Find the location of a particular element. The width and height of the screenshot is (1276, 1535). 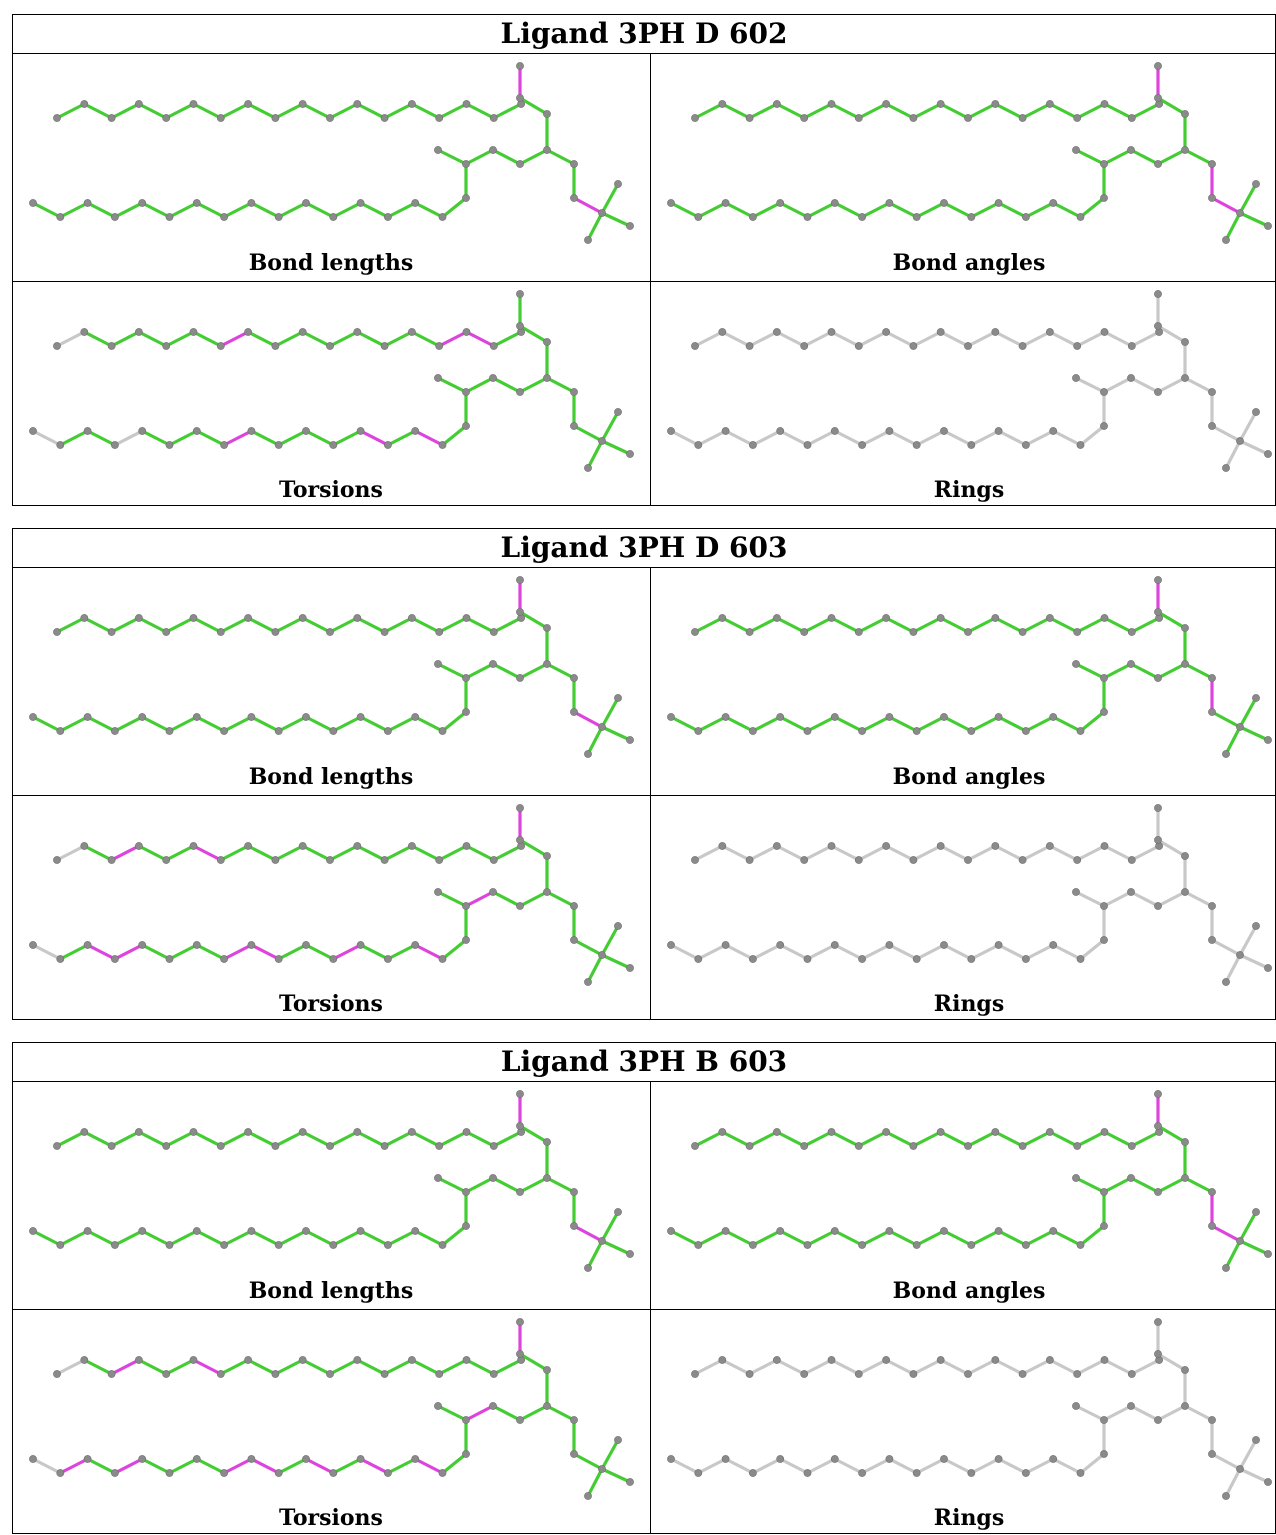

molecule-diagram is located at coordinates (963, 1178).